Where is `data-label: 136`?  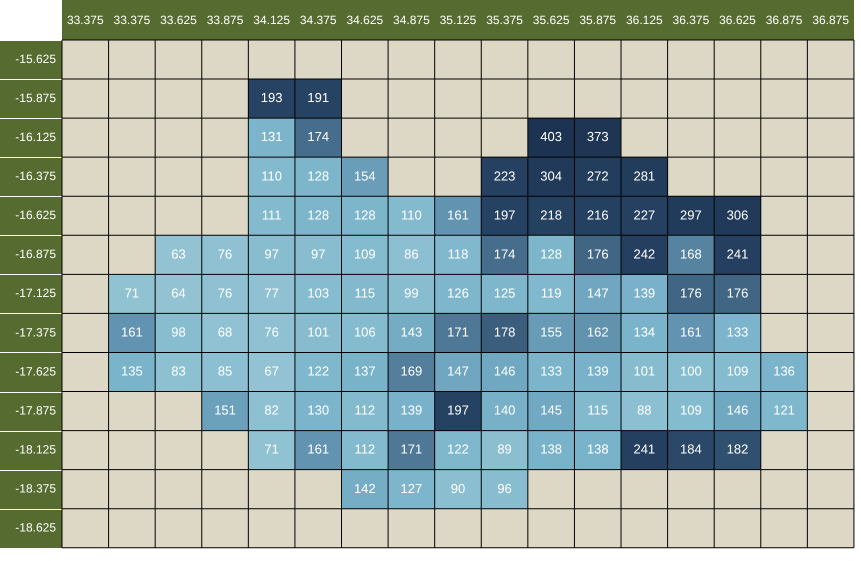 data-label: 136 is located at coordinates (784, 371).